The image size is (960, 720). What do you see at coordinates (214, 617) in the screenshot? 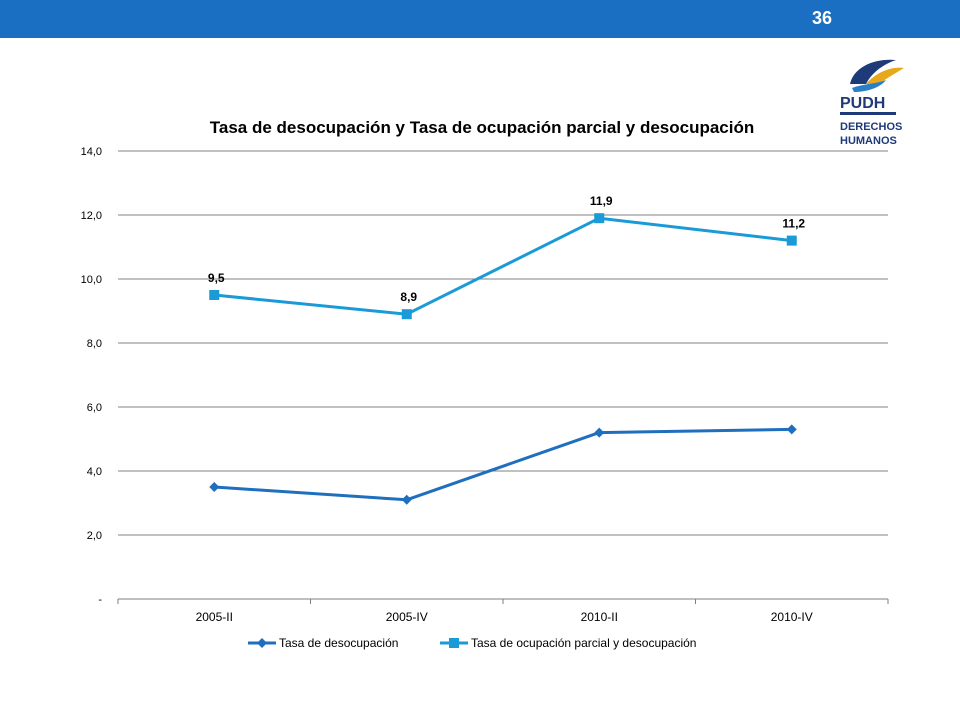
I see `x-tick-label: 2005-II` at bounding box center [214, 617].